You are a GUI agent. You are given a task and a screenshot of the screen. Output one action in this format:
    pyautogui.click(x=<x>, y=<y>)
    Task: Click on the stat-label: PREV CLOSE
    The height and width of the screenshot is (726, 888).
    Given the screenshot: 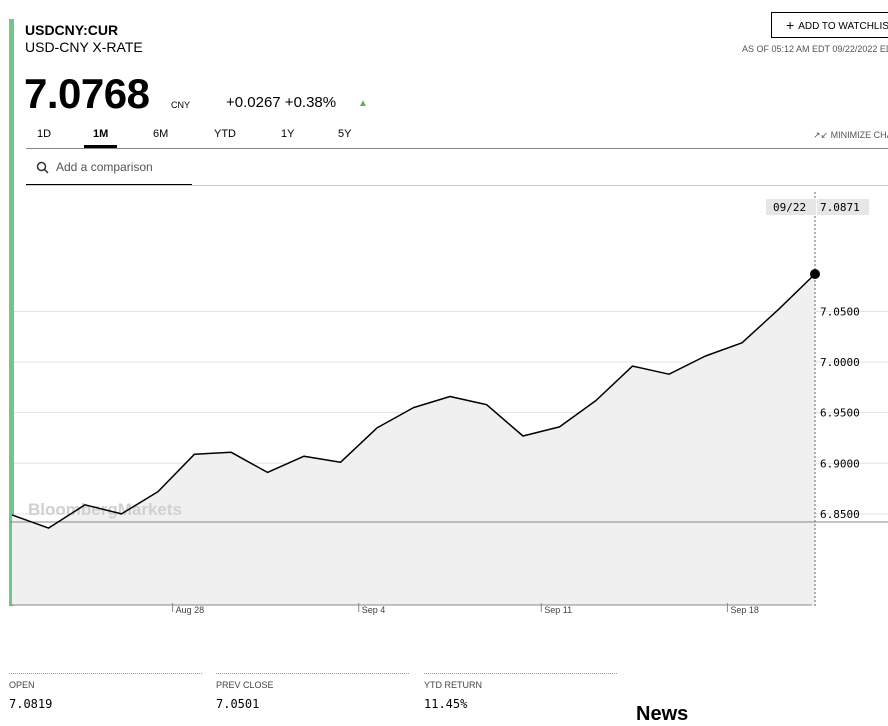 What is the action you would take?
    pyautogui.click(x=245, y=685)
    